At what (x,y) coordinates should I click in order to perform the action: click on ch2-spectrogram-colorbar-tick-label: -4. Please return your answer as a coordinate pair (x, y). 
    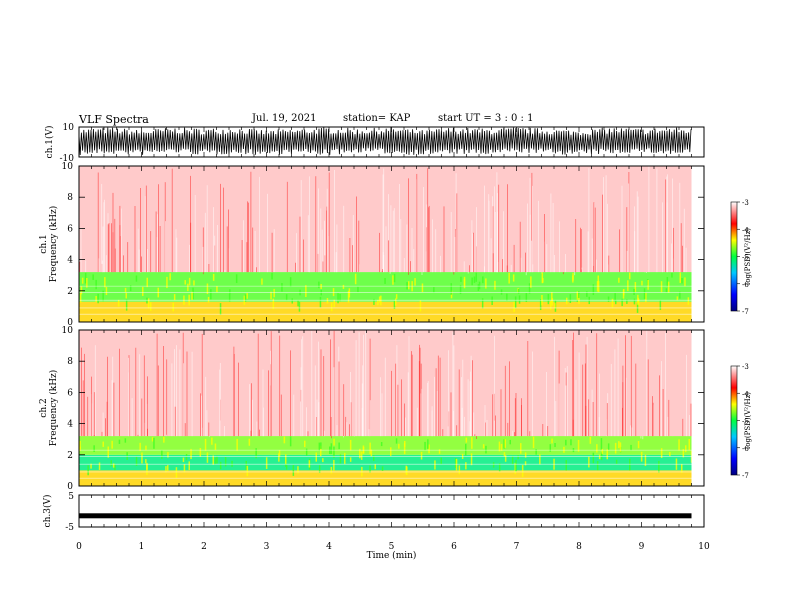
    Looking at the image, I should click on (745, 394).